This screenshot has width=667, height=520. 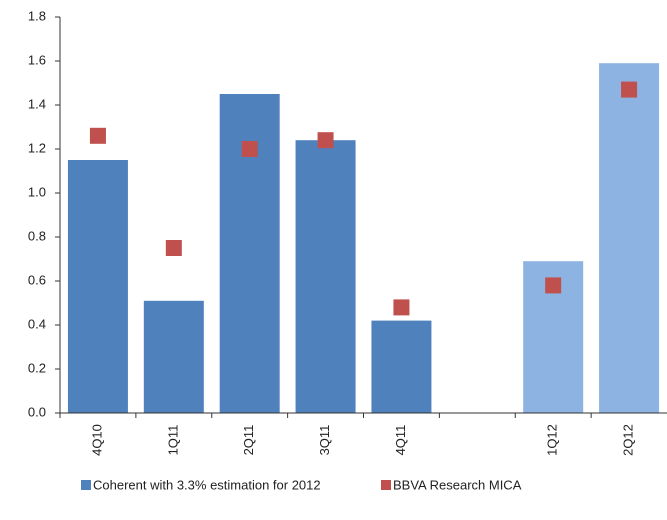 What do you see at coordinates (552, 440) in the screenshot?
I see `x-tick-label: 1Q12` at bounding box center [552, 440].